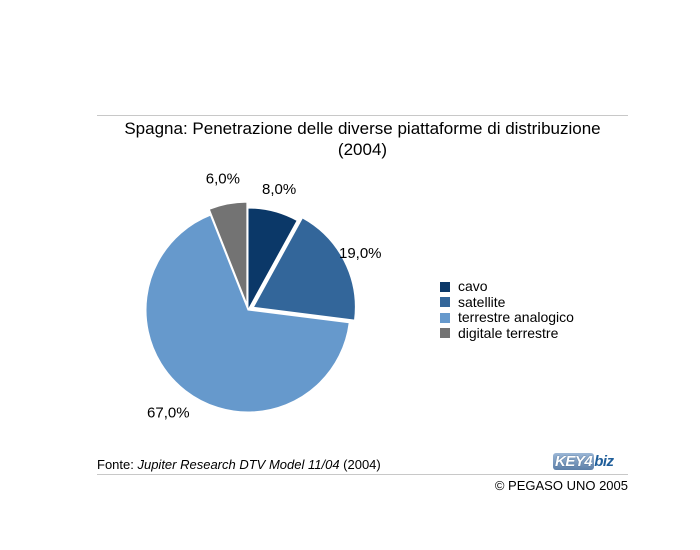 This screenshot has width=700, height=550. I want to click on copyright-notice: © PEGASO UNO 2005, so click(561, 485).